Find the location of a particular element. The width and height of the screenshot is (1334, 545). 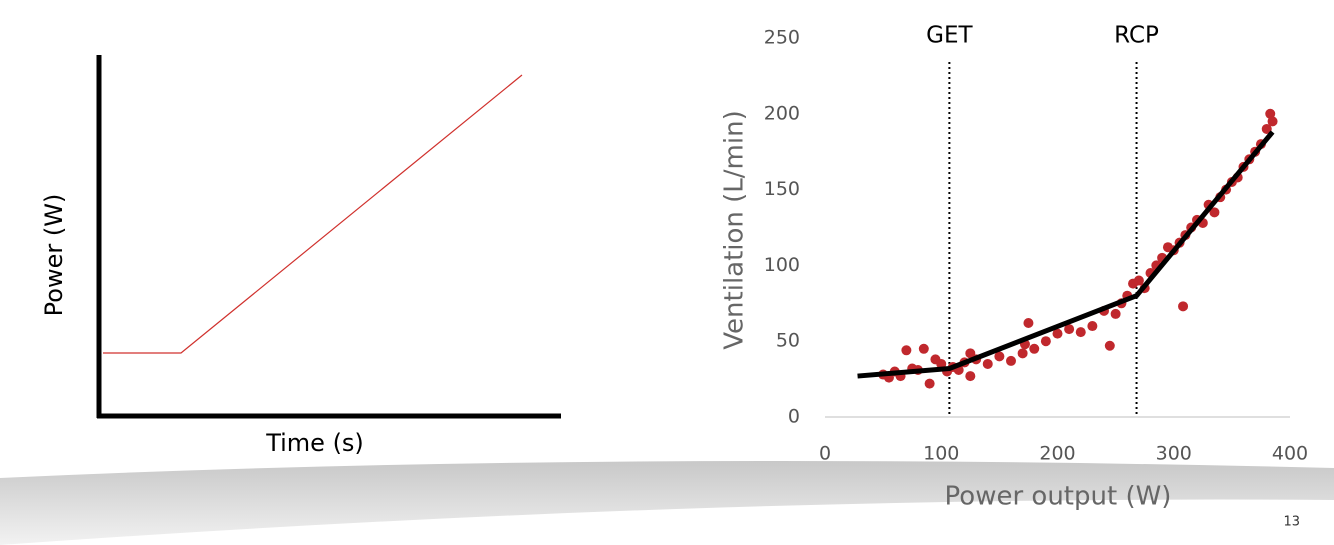

y-tick-label: 150 is located at coordinates (782, 189).